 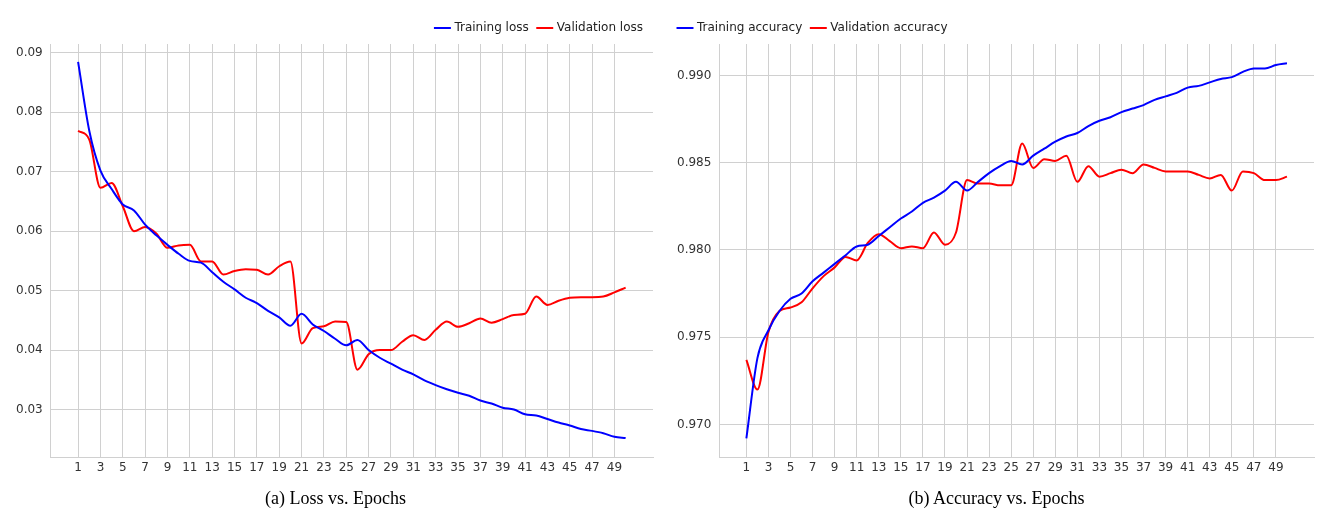 What do you see at coordinates (29, 230) in the screenshot?
I see `y-tick-label: 0.06` at bounding box center [29, 230].